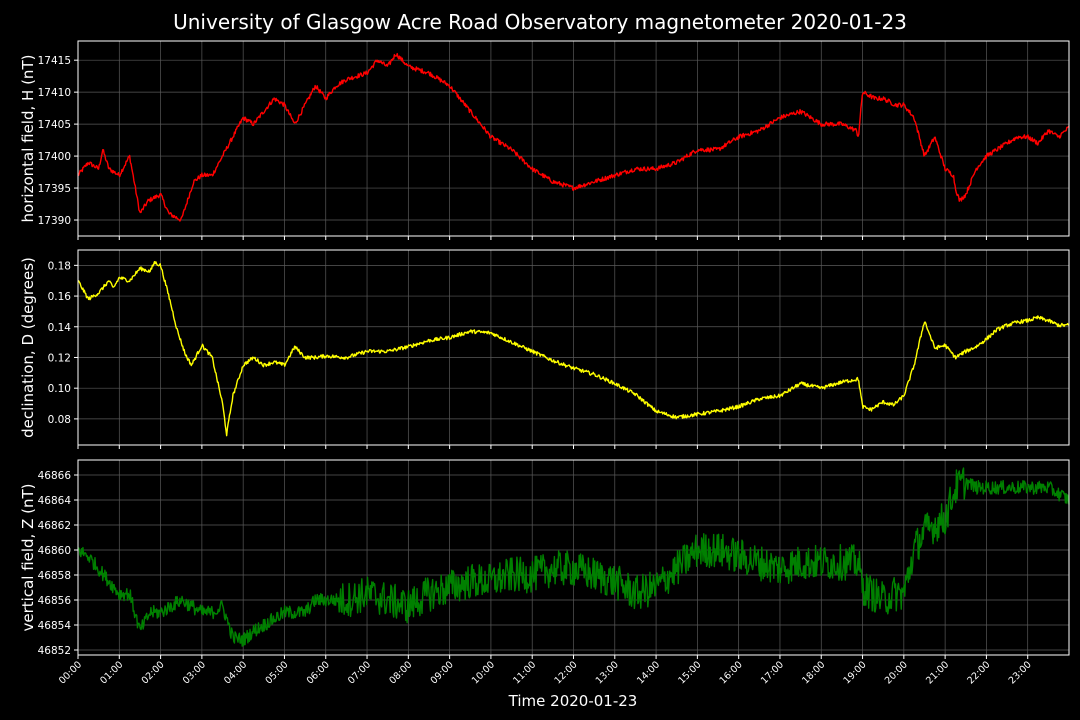 This screenshot has height=720, width=1080. What do you see at coordinates (855, 672) in the screenshot?
I see `x-tick-label: 19:00` at bounding box center [855, 672].